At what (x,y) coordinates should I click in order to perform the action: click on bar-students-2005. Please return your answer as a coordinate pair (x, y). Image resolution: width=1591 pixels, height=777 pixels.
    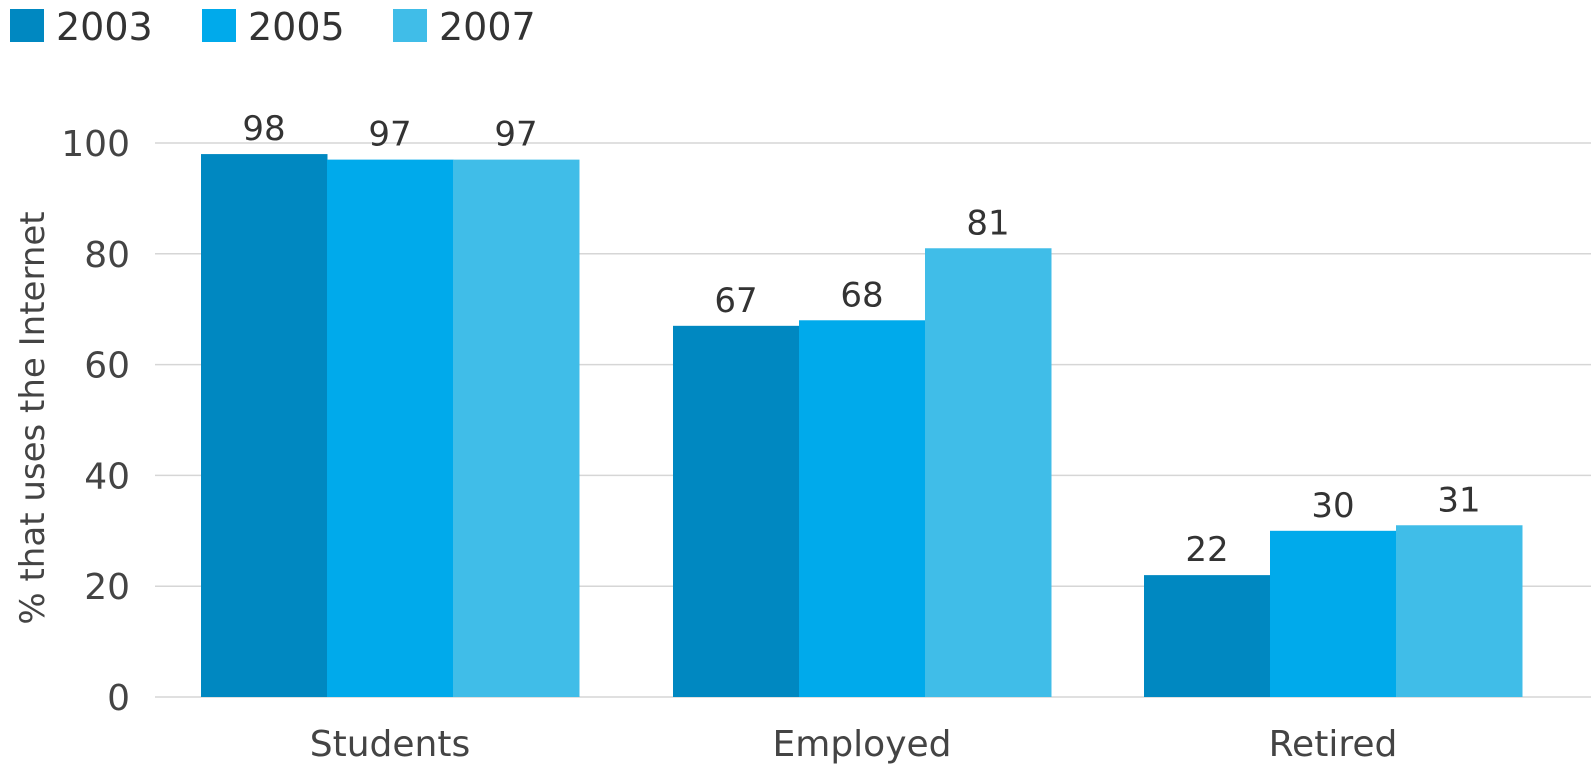
    Looking at the image, I should click on (390, 428).